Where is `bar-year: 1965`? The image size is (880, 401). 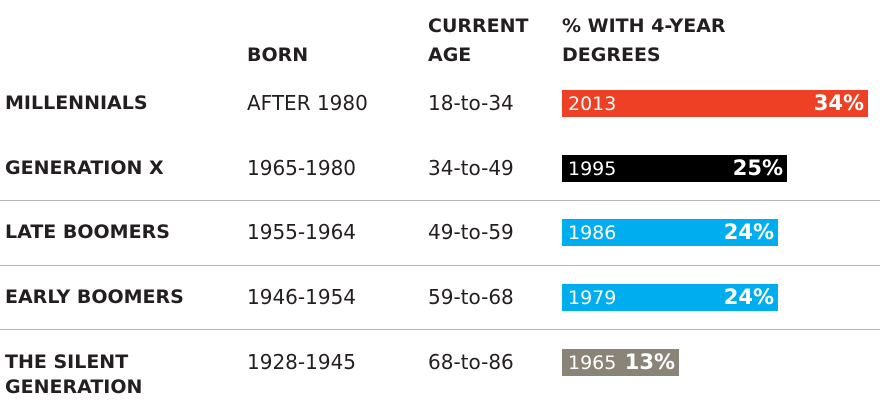 bar-year: 1965 is located at coordinates (592, 362).